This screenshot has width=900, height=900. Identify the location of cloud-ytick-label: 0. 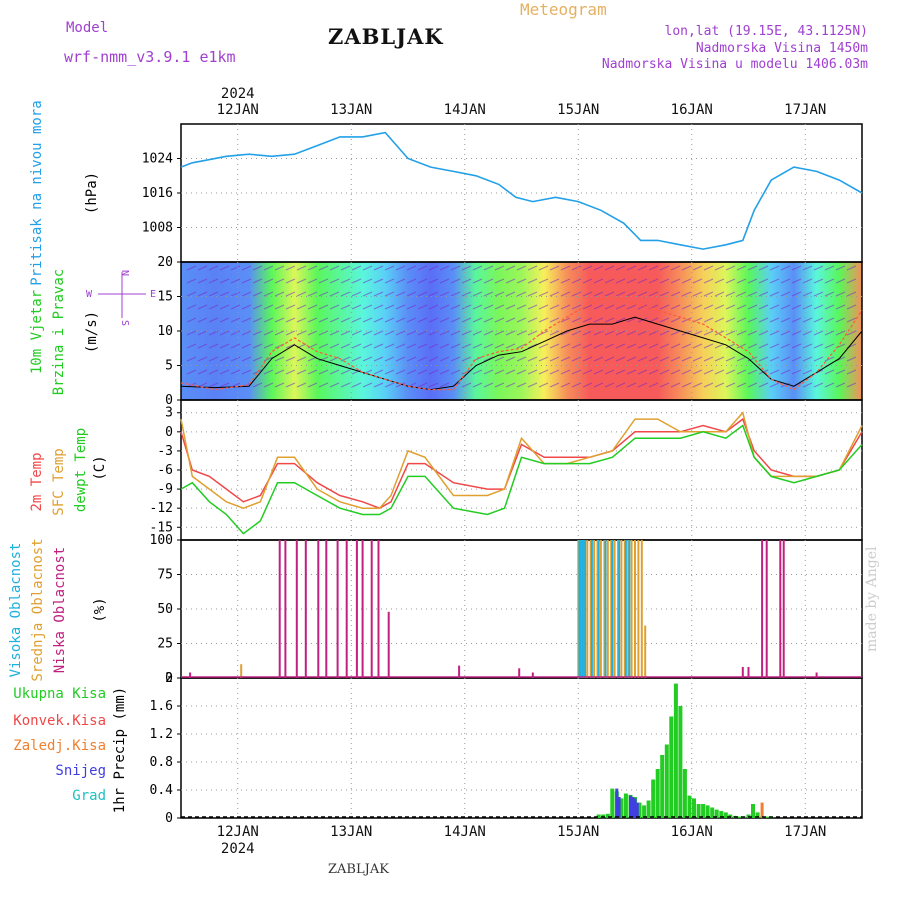
(169, 678).